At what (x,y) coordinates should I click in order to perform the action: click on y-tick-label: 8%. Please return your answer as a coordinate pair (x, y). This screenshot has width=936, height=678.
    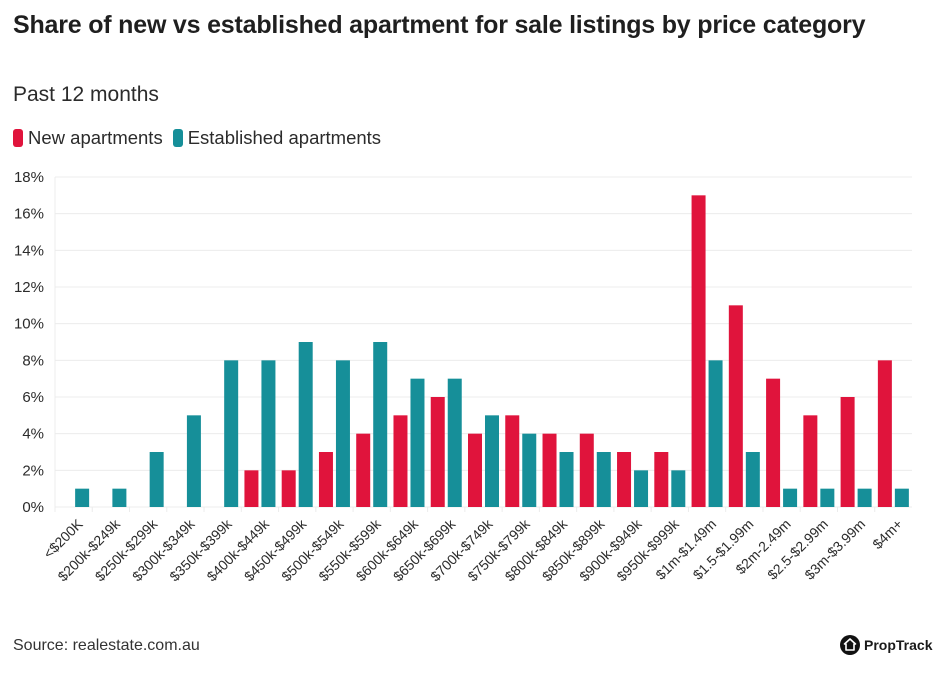
    Looking at the image, I should click on (33, 360).